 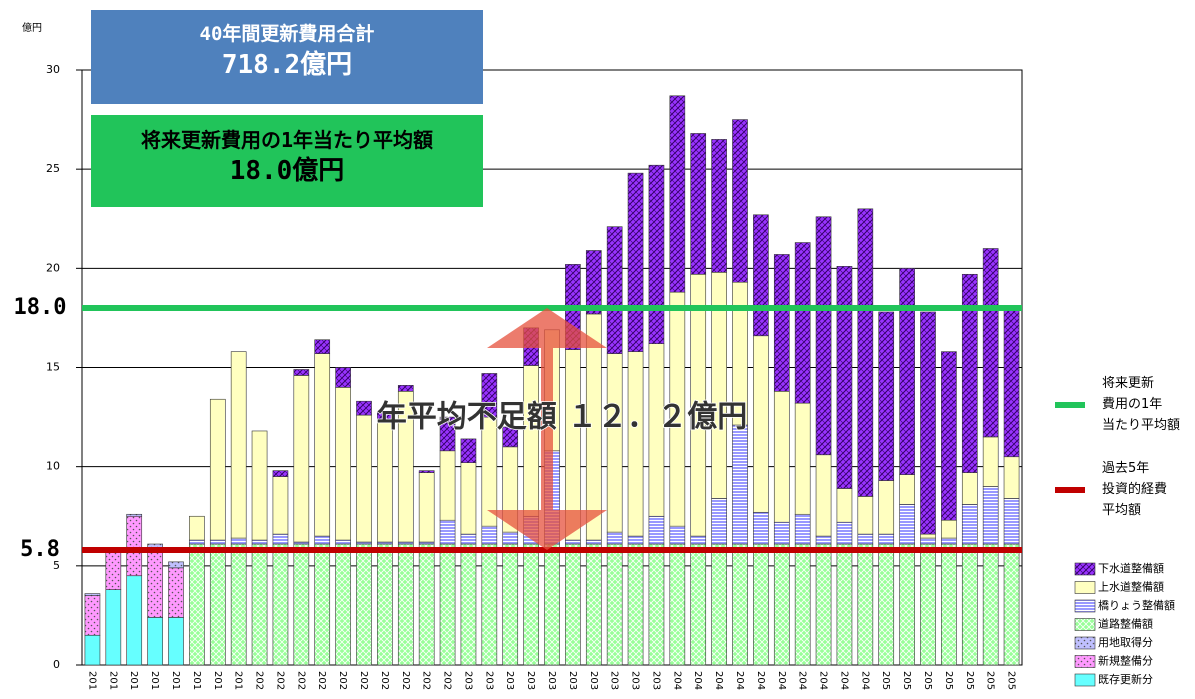 I want to click on reference-legend-text: 将来更新 費用の1年 当たり平均額, so click(x=1141, y=404).